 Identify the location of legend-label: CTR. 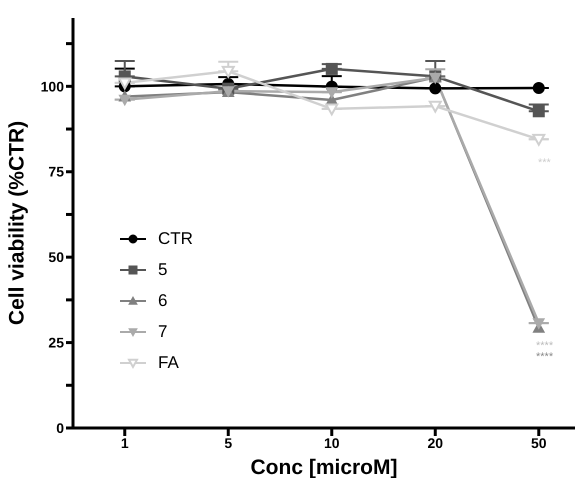
(175, 238).